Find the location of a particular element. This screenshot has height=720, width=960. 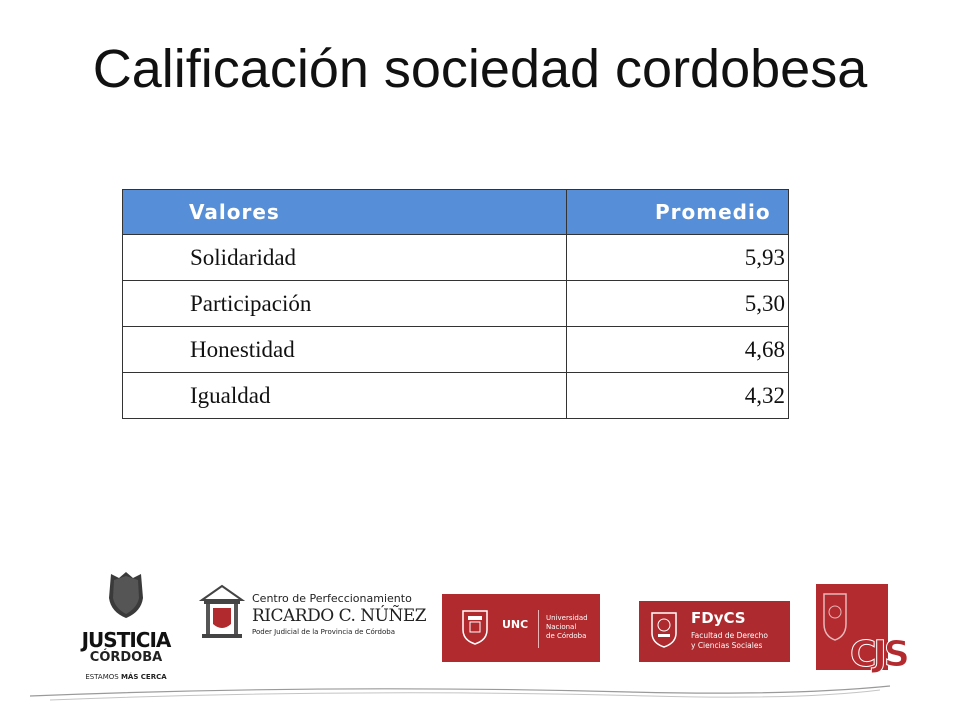

justicia-text: JUSTICIA is located at coordinates (126, 640).